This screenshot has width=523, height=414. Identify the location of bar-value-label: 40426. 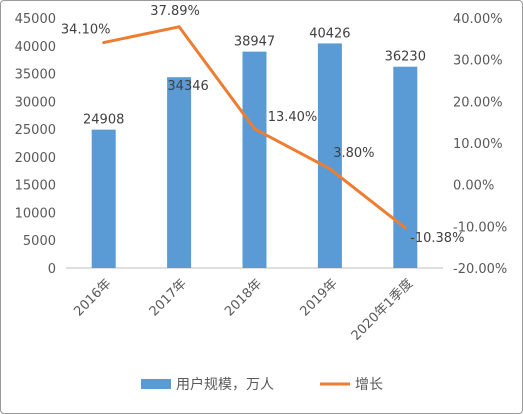
(329, 33).